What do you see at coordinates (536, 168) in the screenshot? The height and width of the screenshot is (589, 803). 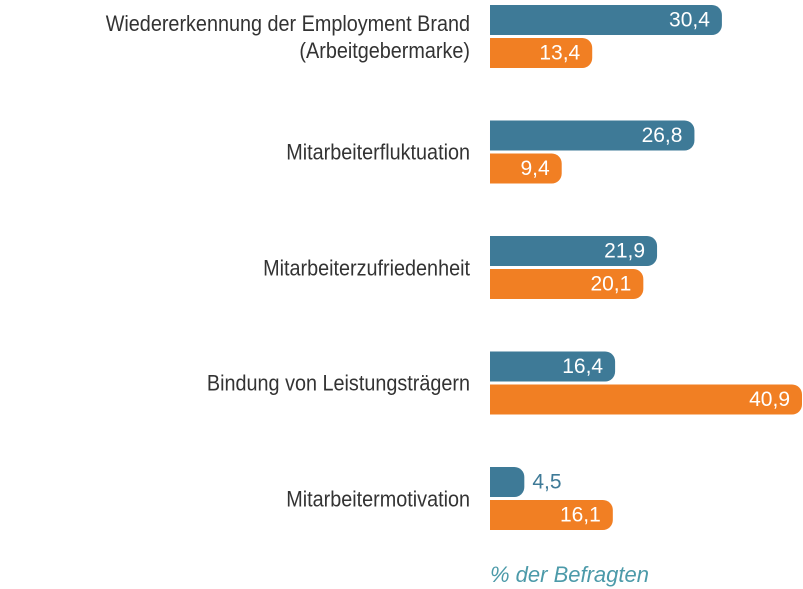 I see `value-label: 9,4` at bounding box center [536, 168].